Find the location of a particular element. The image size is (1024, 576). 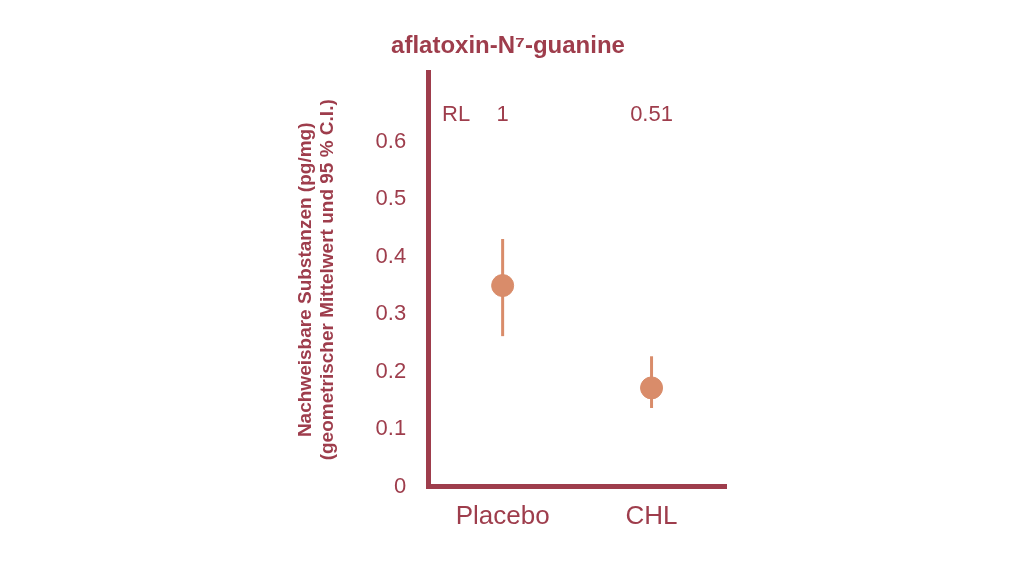

chart-title: aflatoxin-N⁷-guanine is located at coordinates (508, 45).